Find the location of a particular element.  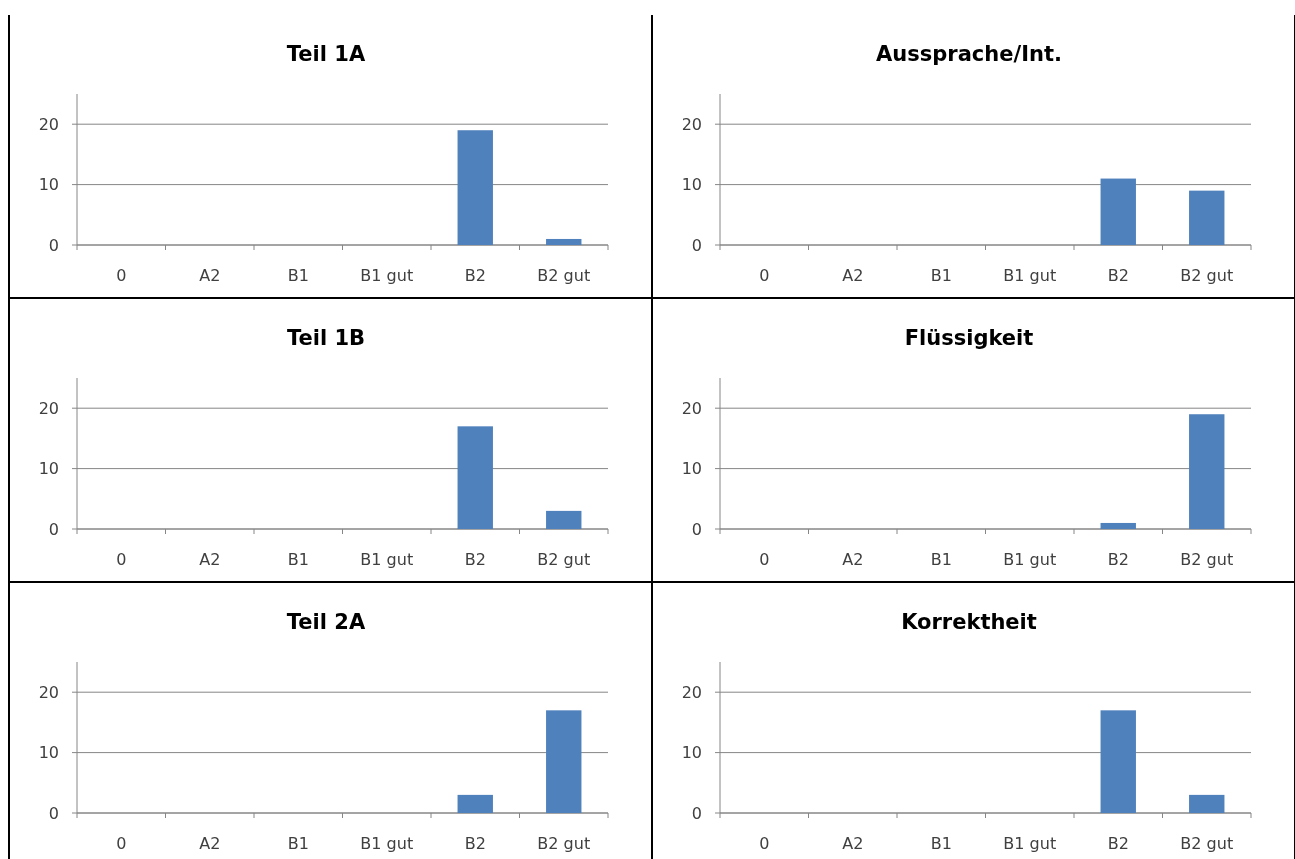

chart-title: Teil 2A is located at coordinates (326, 622).